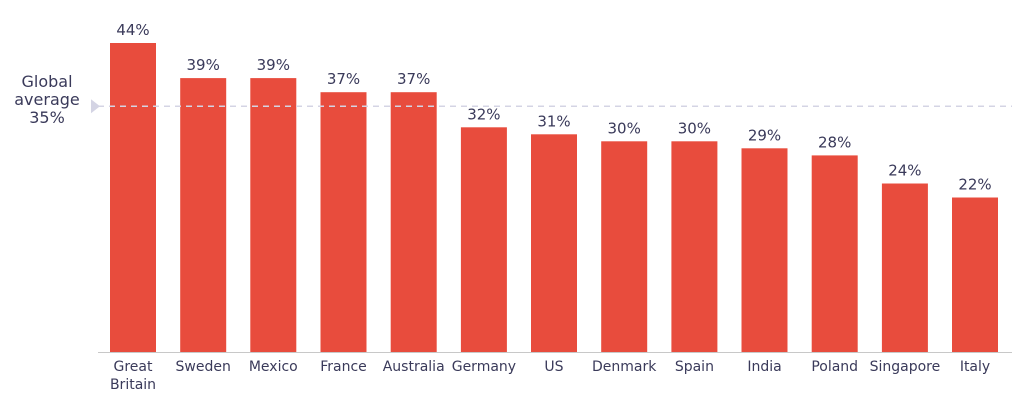  I want to click on category-label: India, so click(764, 367).